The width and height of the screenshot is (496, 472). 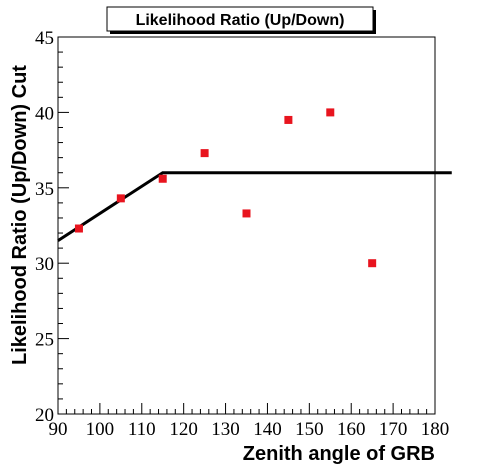 I want to click on title-box, so click(x=240, y=19).